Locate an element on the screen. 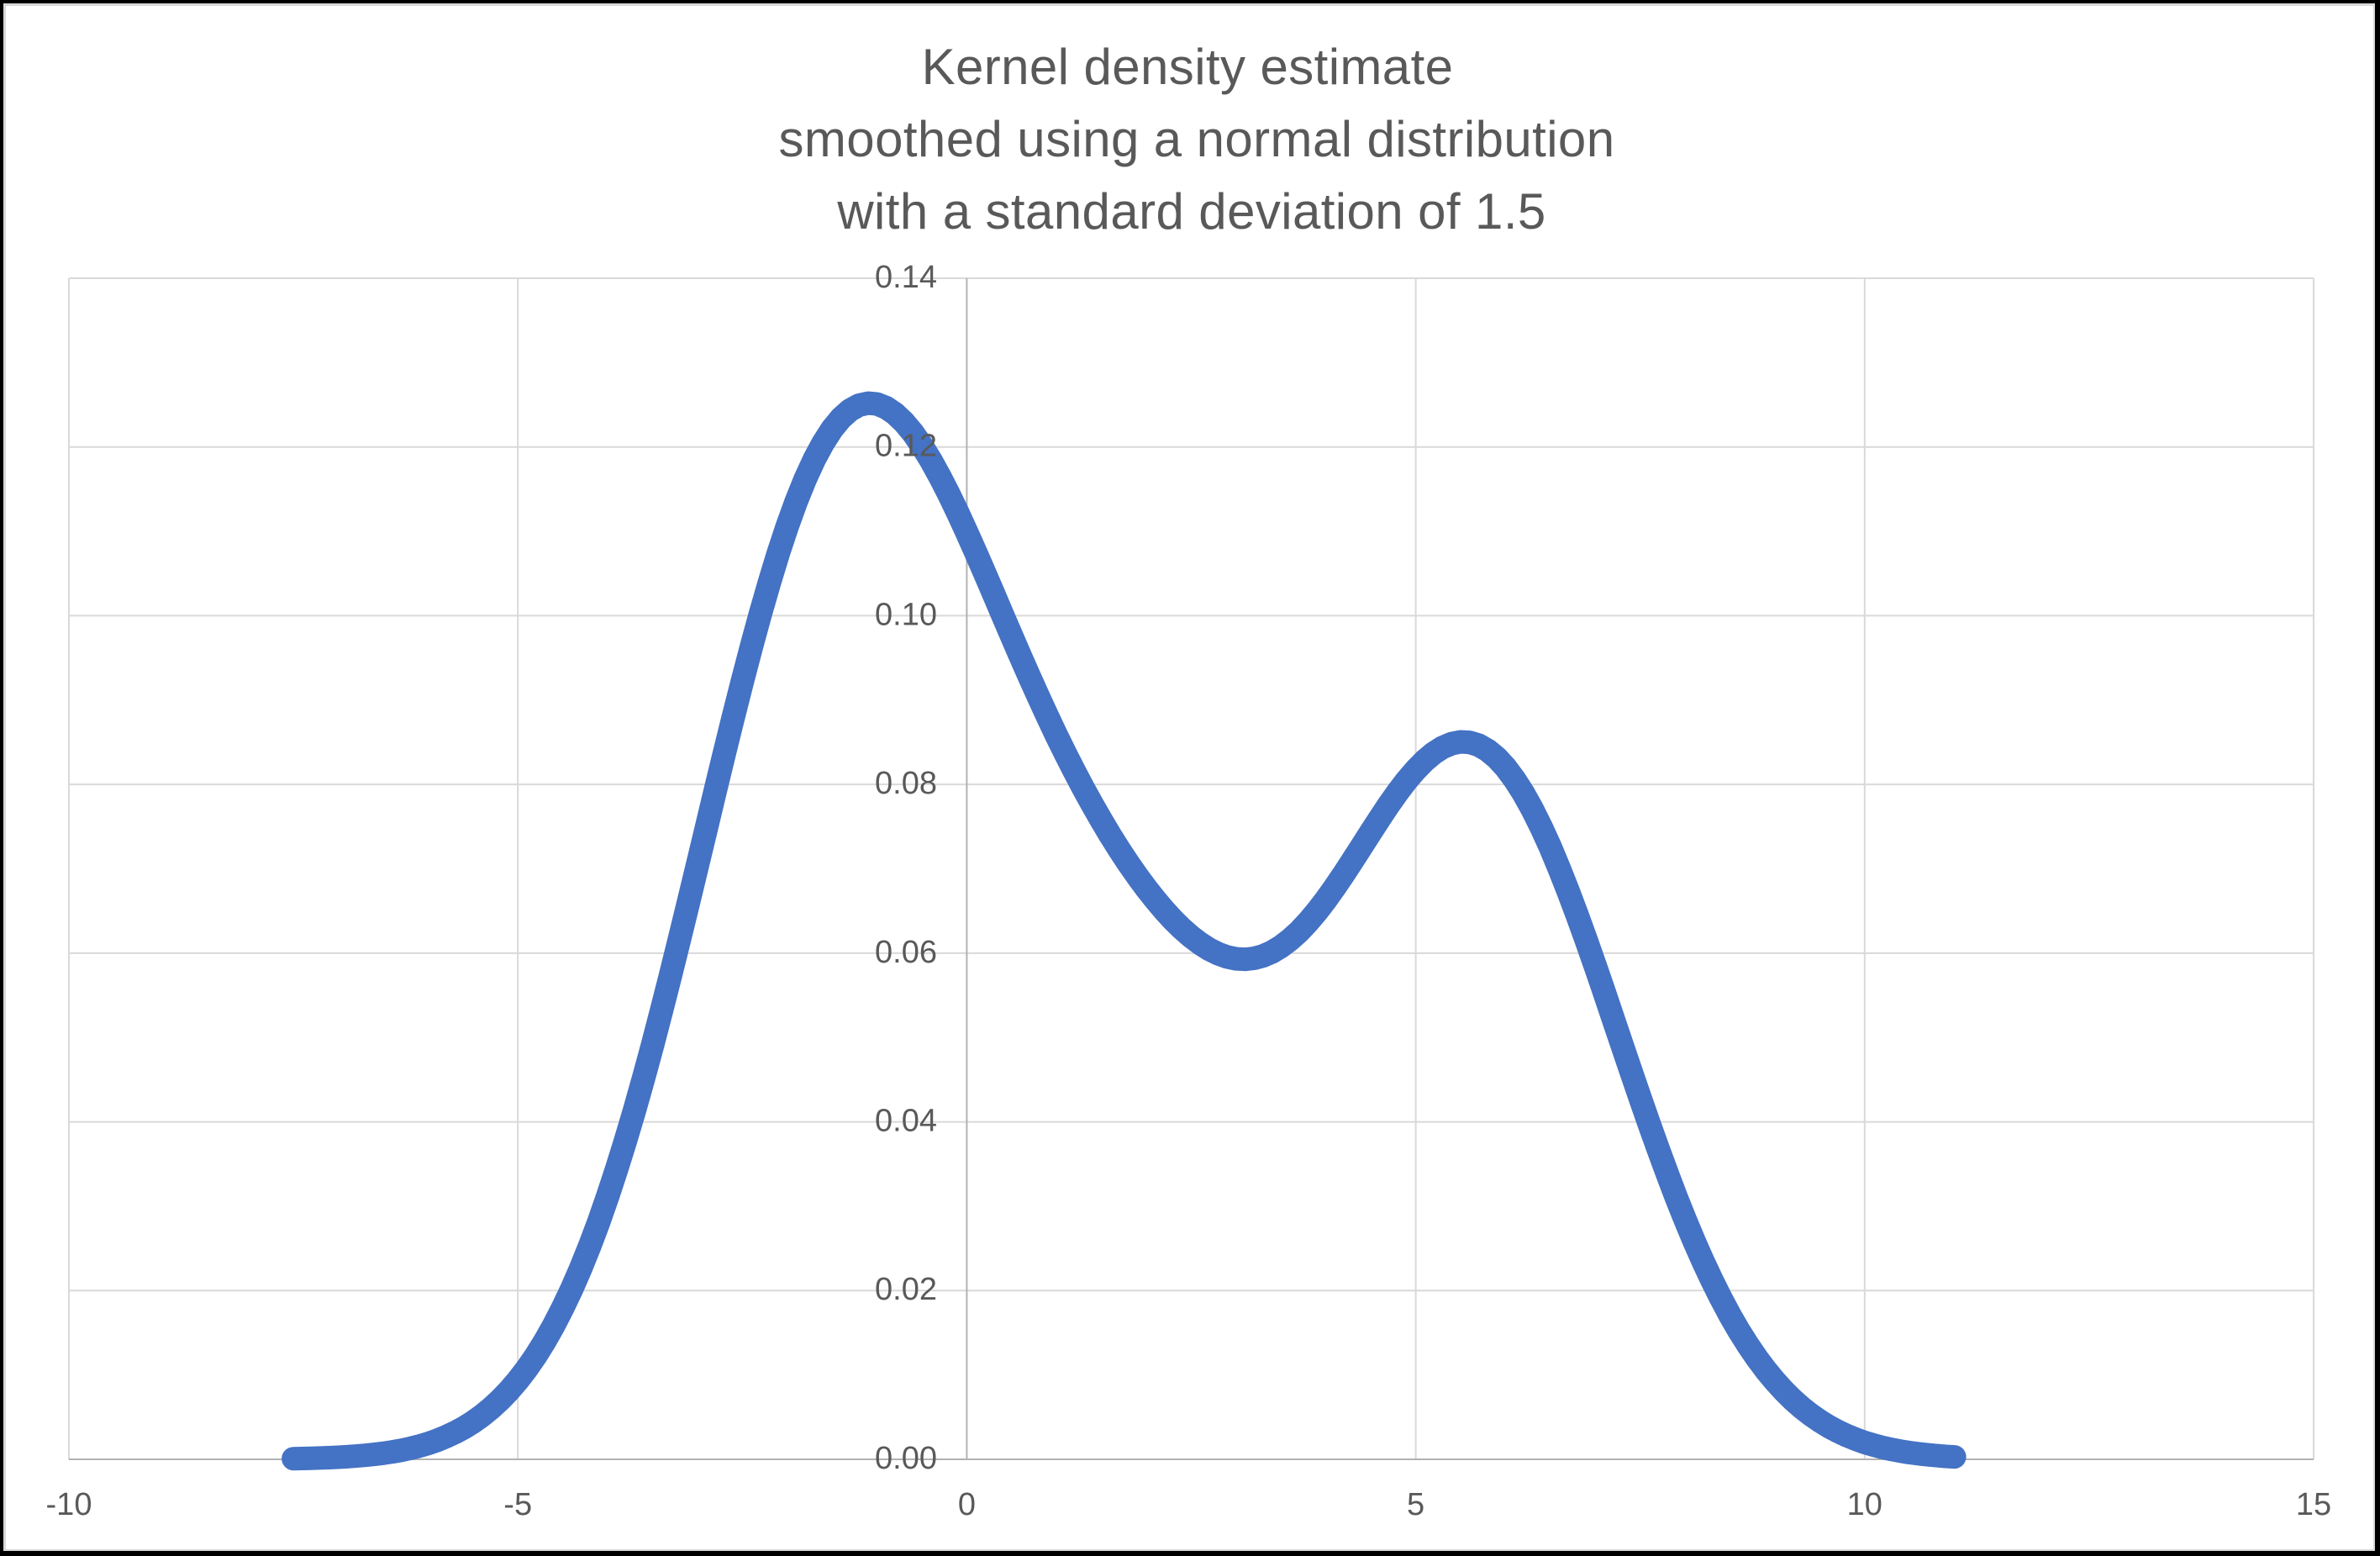 The image size is (2380, 1556). svg-text: 5 is located at coordinates (1415, 1504).